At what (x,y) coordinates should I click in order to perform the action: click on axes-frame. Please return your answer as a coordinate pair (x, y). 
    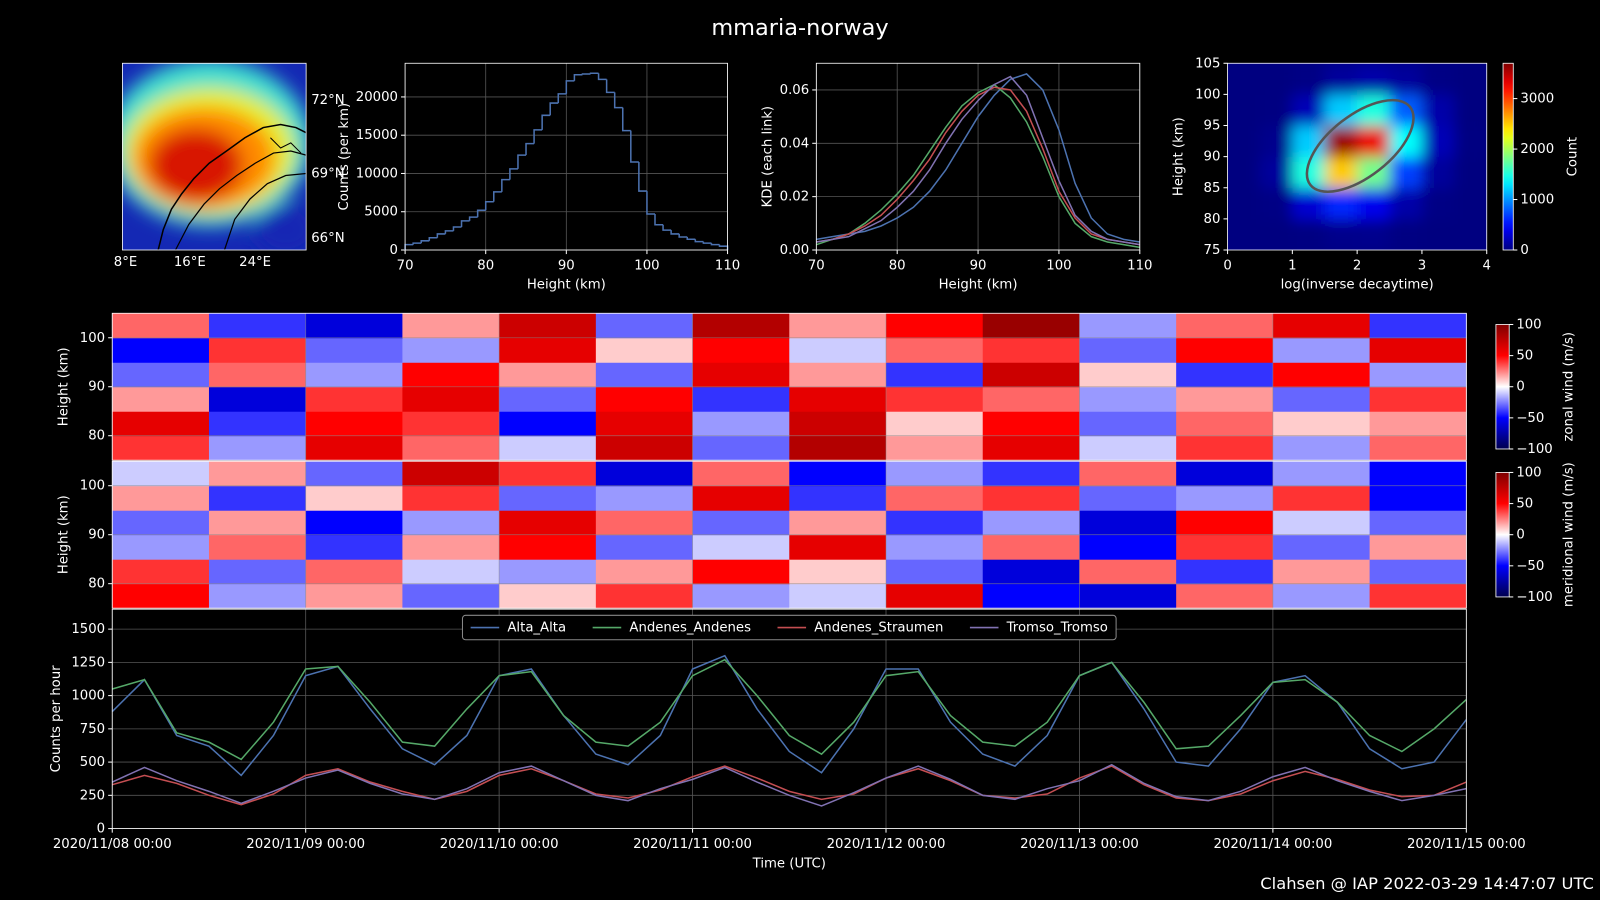
    Looking at the image, I should click on (1357, 156).